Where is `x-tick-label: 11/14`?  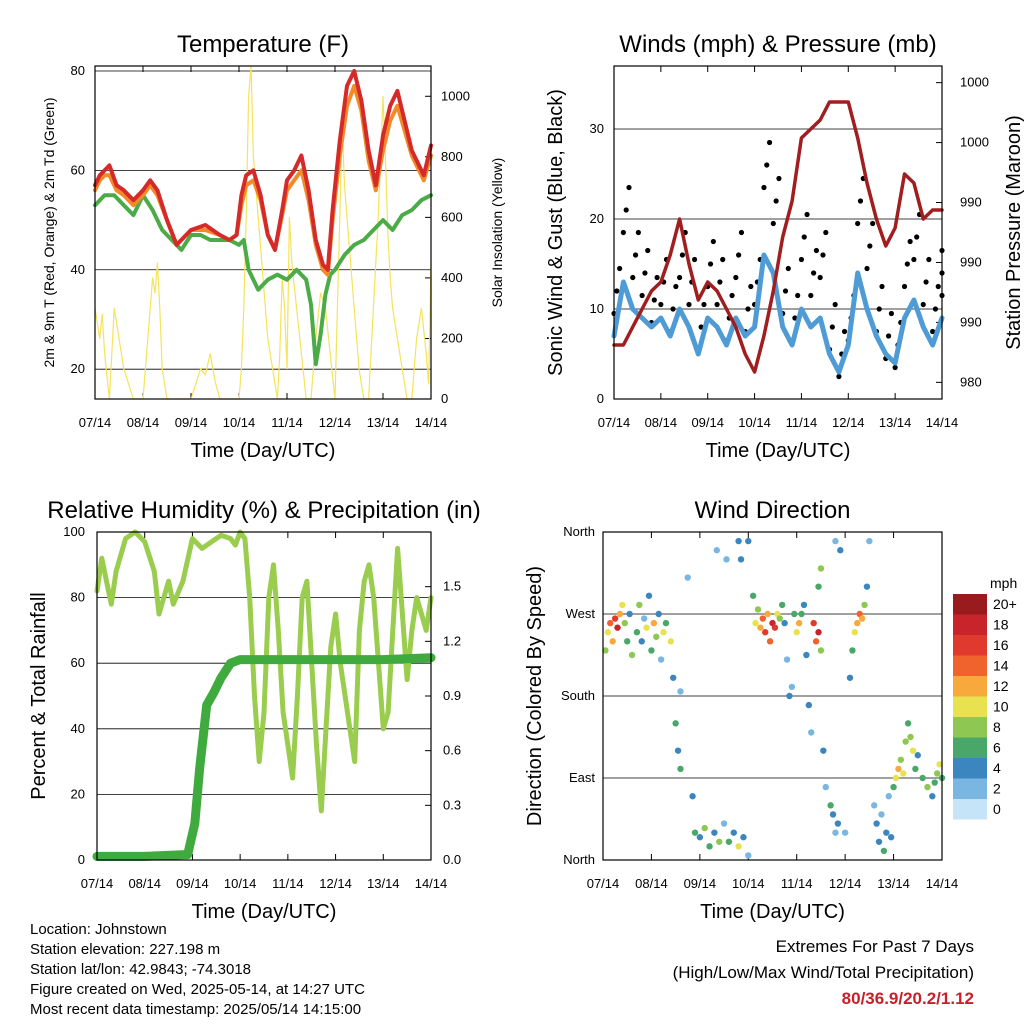 x-tick-label: 11/14 is located at coordinates (802, 422).